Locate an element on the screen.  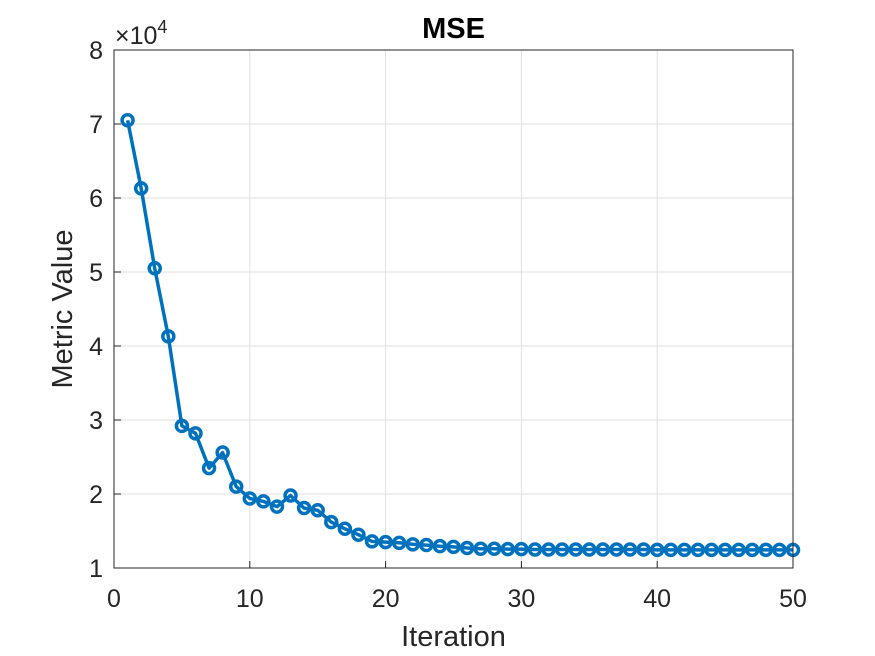
y-tick-label: 2 is located at coordinates (96, 495).